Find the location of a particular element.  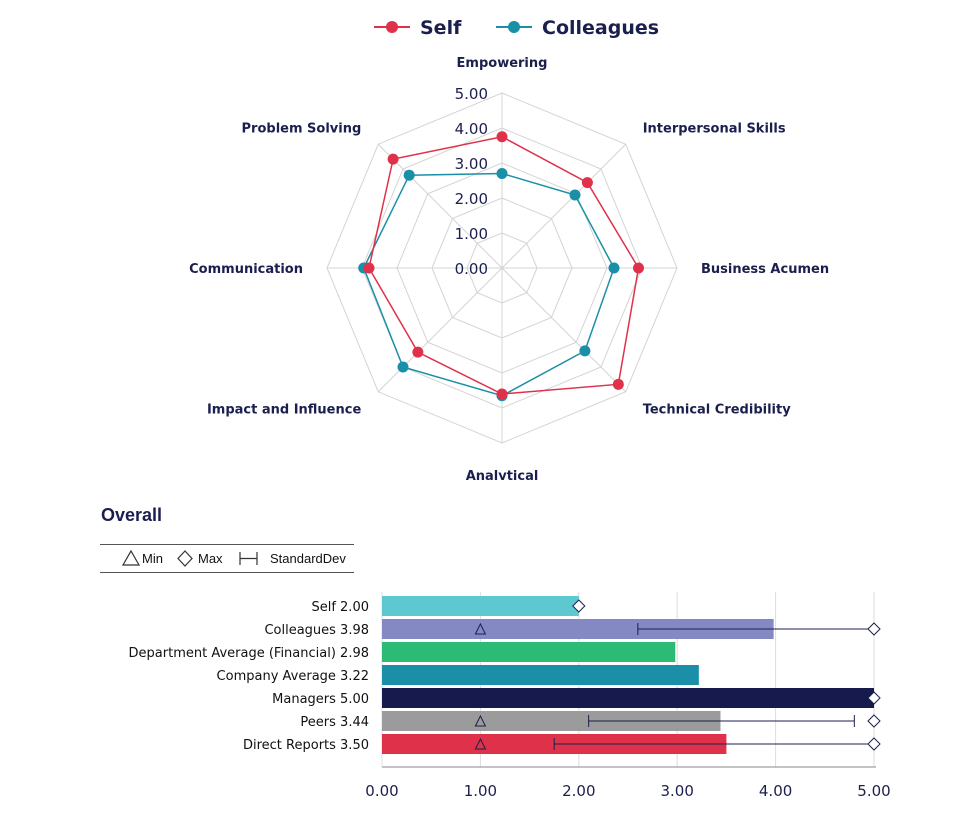

radar-category-label: Communication is located at coordinates (246, 269).